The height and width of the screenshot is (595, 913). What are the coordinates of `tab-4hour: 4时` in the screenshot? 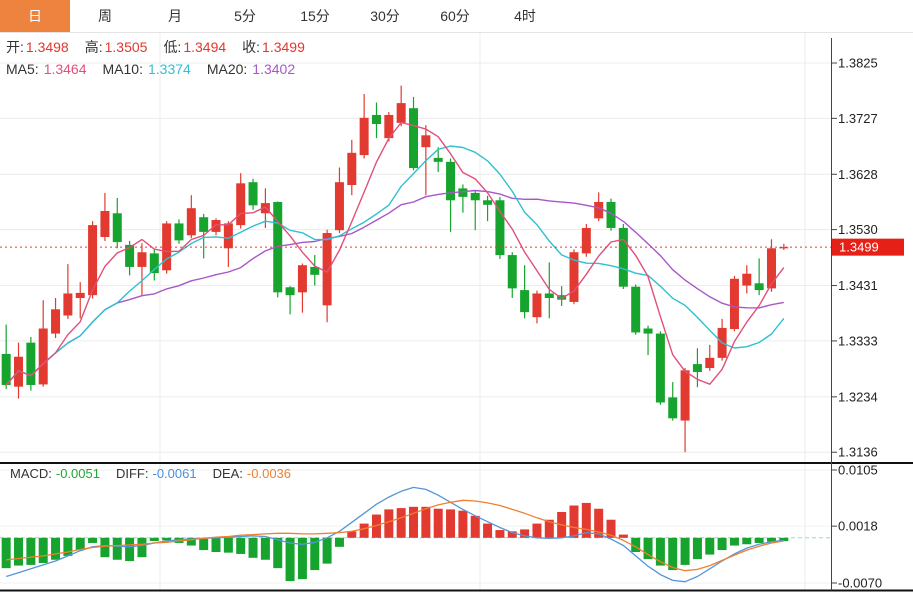 It's located at (525, 16).